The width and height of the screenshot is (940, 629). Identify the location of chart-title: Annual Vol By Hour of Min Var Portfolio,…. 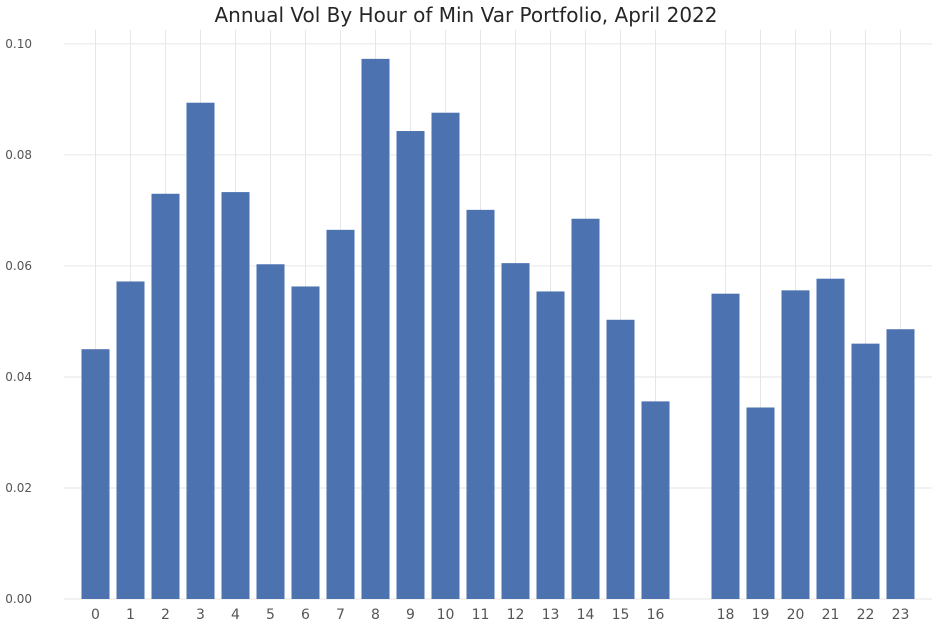
(465, 15).